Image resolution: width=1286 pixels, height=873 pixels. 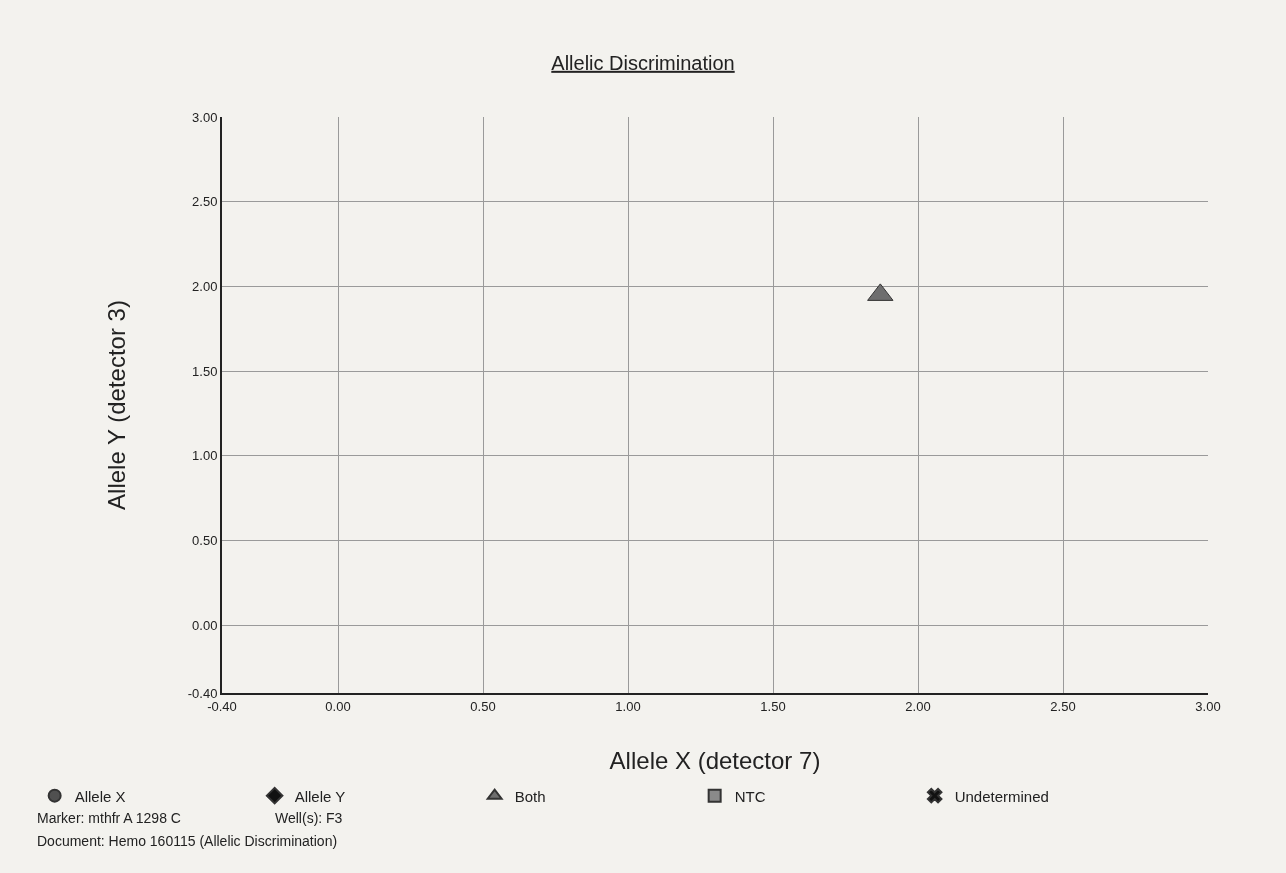 What do you see at coordinates (205, 371) in the screenshot?
I see `y-tick-label: 1.50` at bounding box center [205, 371].